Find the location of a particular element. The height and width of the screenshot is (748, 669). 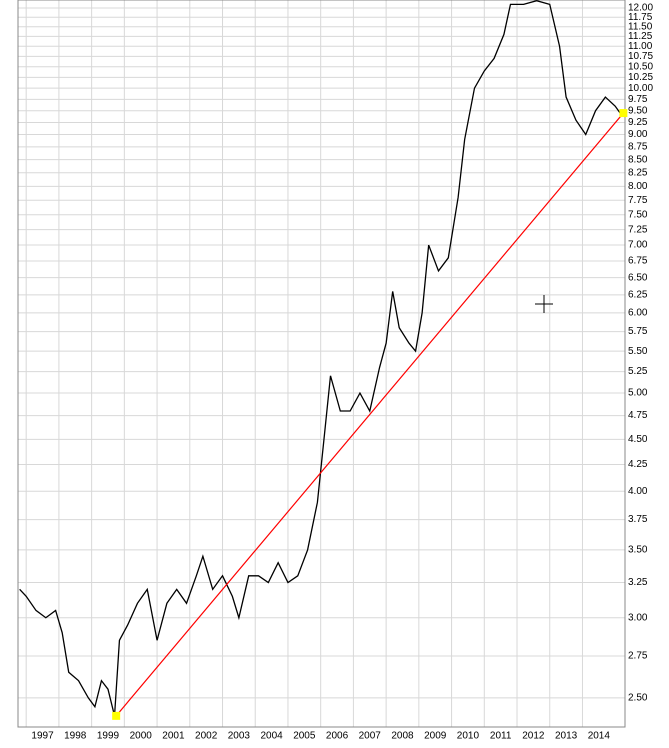

y-tick-label: 5.50 is located at coordinates (638, 351).